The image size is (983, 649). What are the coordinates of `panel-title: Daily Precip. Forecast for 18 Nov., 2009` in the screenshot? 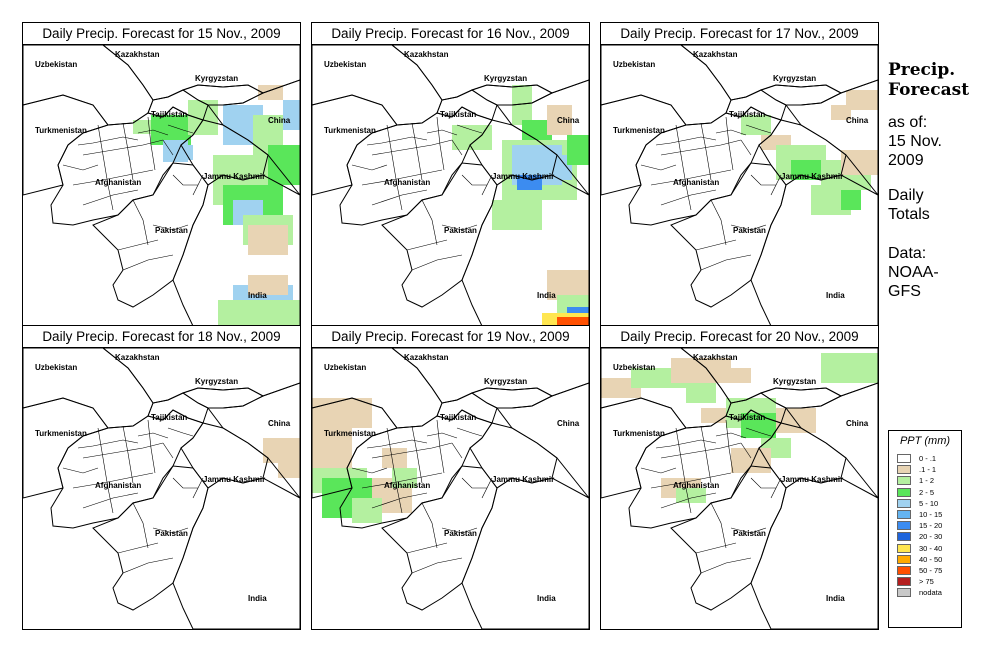 It's located at (161, 337).